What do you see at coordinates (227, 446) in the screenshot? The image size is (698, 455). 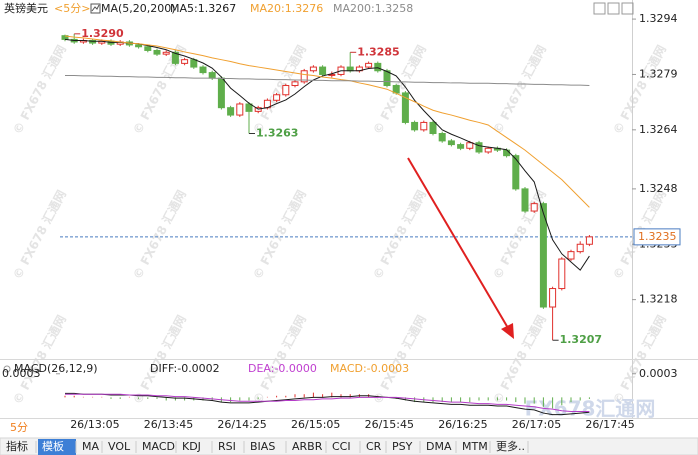 I see `tab: RSI` at bounding box center [227, 446].